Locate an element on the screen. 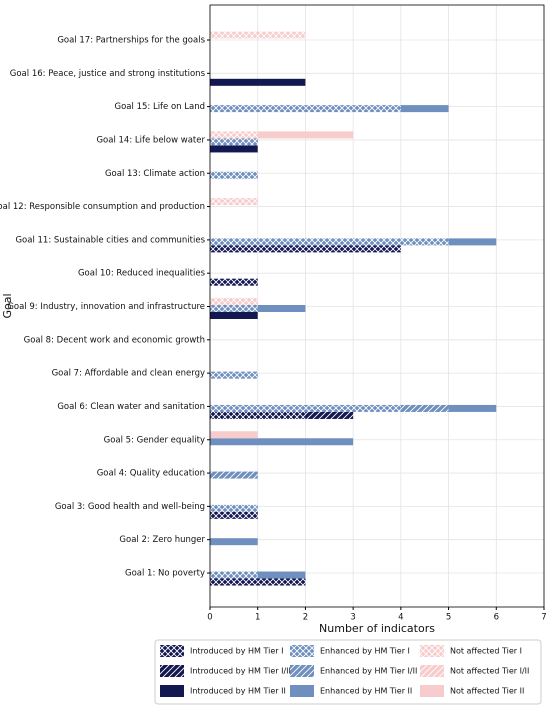 The width and height of the screenshot is (550, 709). legend-label: Enhanced by HM Tier I/II is located at coordinates (368, 671).